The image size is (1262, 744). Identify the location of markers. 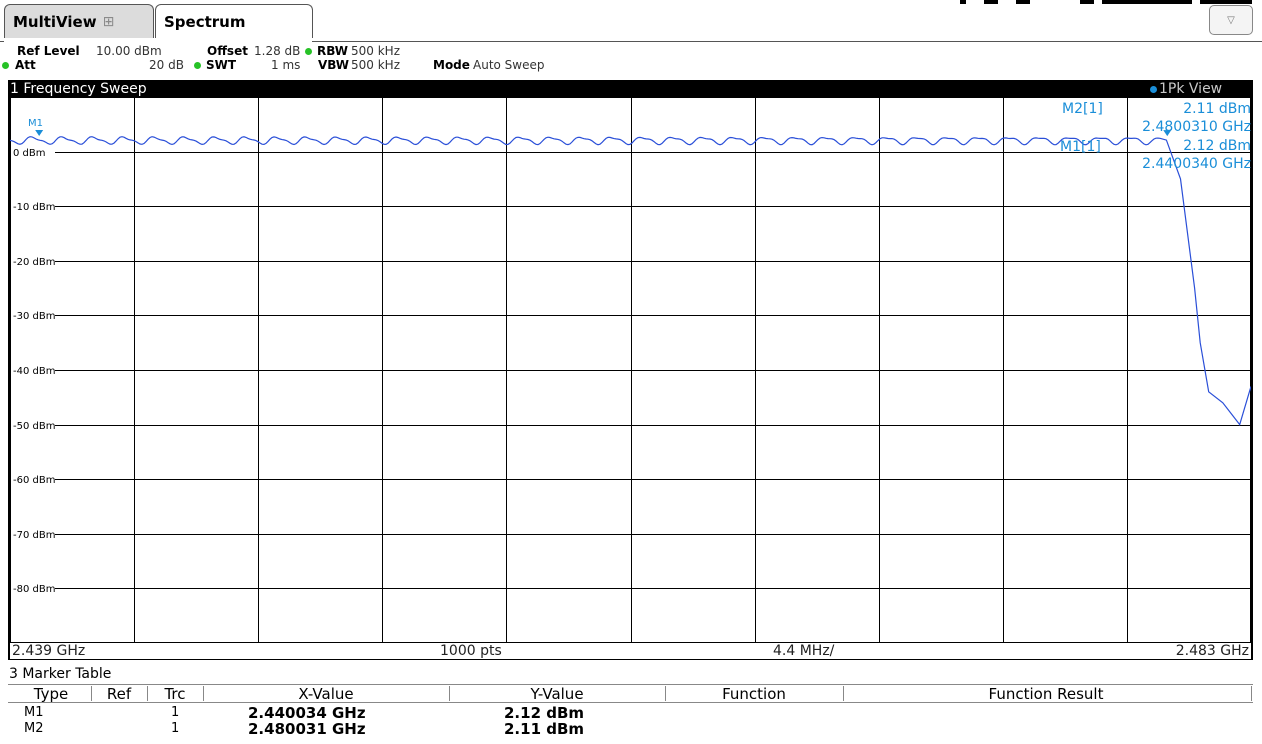
(603, 133).